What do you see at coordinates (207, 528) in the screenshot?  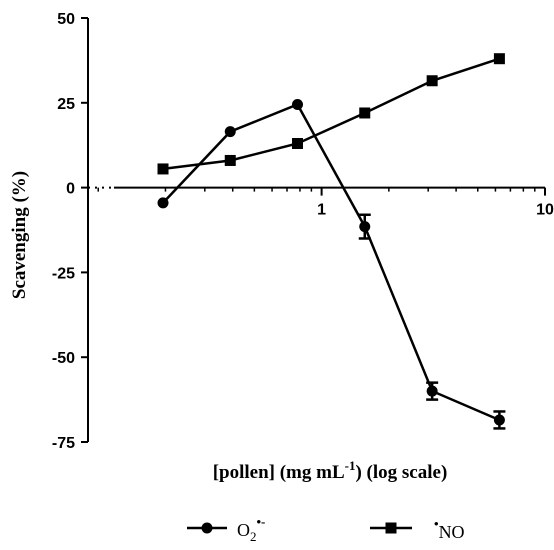 I see `legend-marker-circle` at bounding box center [207, 528].